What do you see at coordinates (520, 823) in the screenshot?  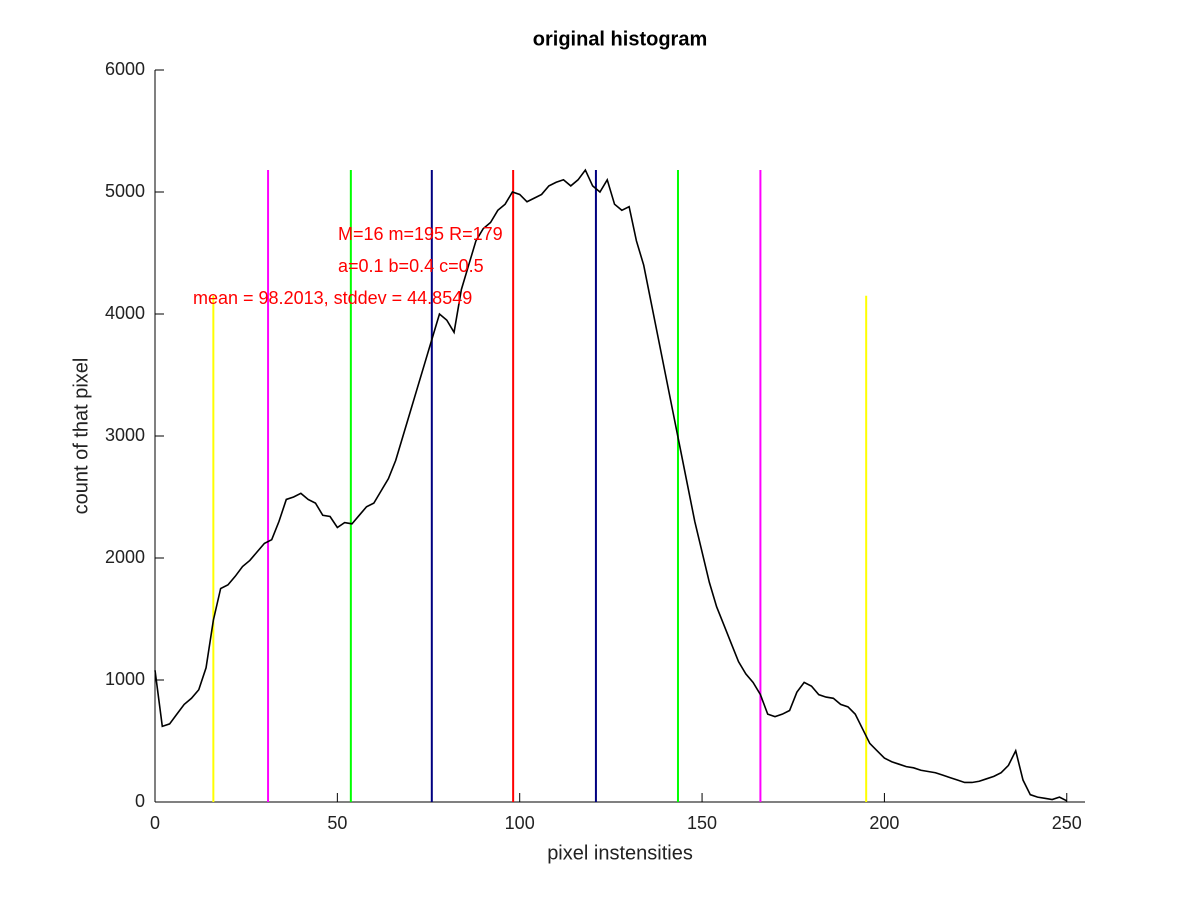 I see `x-tick-label: 100` at bounding box center [520, 823].